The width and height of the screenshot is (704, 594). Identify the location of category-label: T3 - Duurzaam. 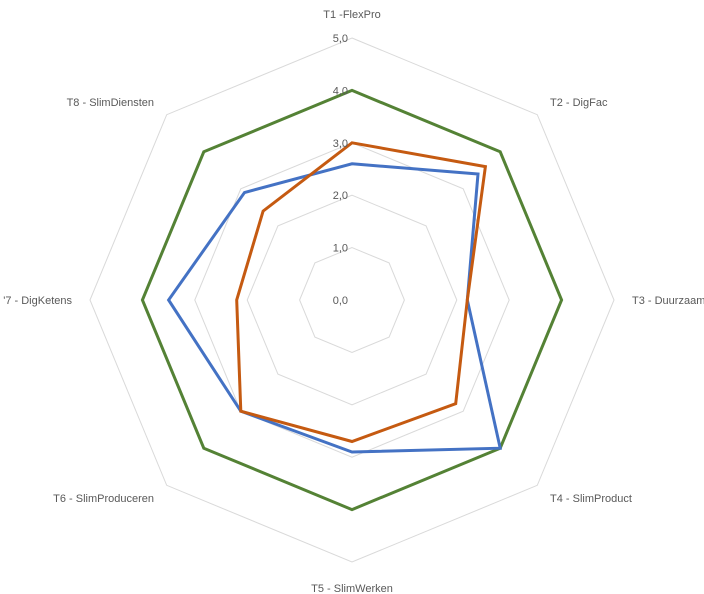
(668, 301).